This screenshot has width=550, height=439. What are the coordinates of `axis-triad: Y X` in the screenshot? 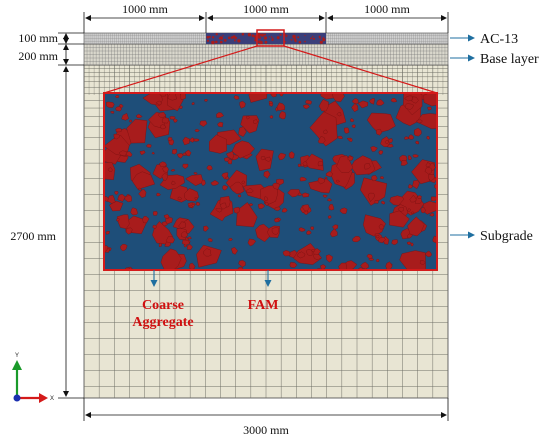 It's located at (33, 378).